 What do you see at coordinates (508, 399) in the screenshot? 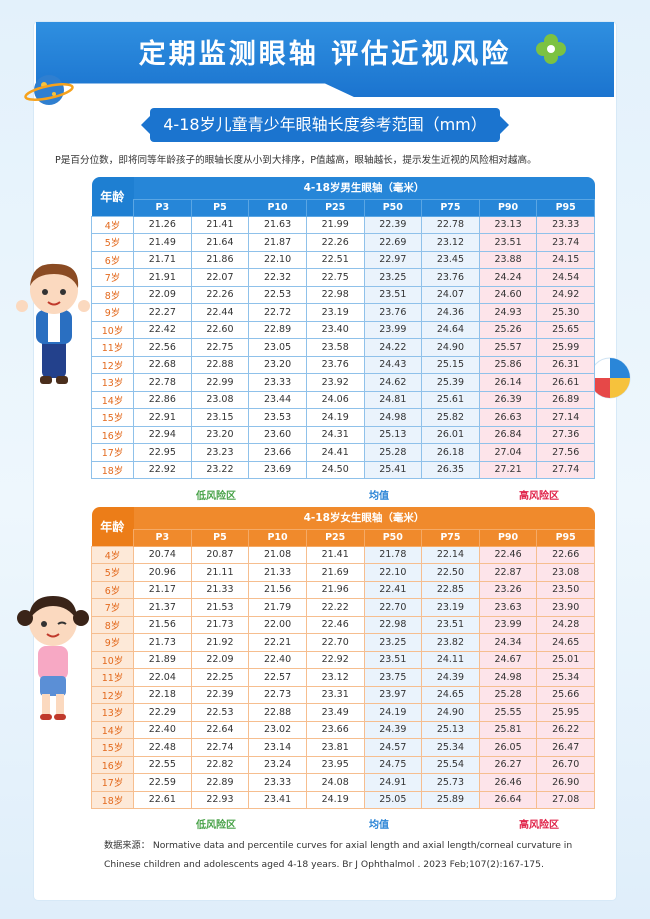
I see `value-cell: 26.39` at bounding box center [508, 399].